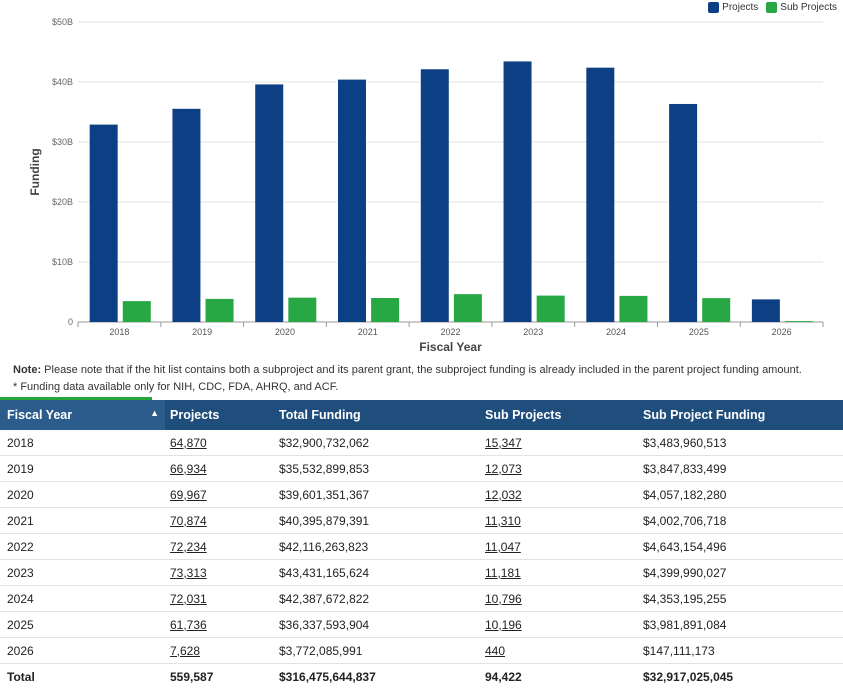 The image size is (843, 690). What do you see at coordinates (327, 677) in the screenshot?
I see `total-funding: $316,475,644,837` at bounding box center [327, 677].